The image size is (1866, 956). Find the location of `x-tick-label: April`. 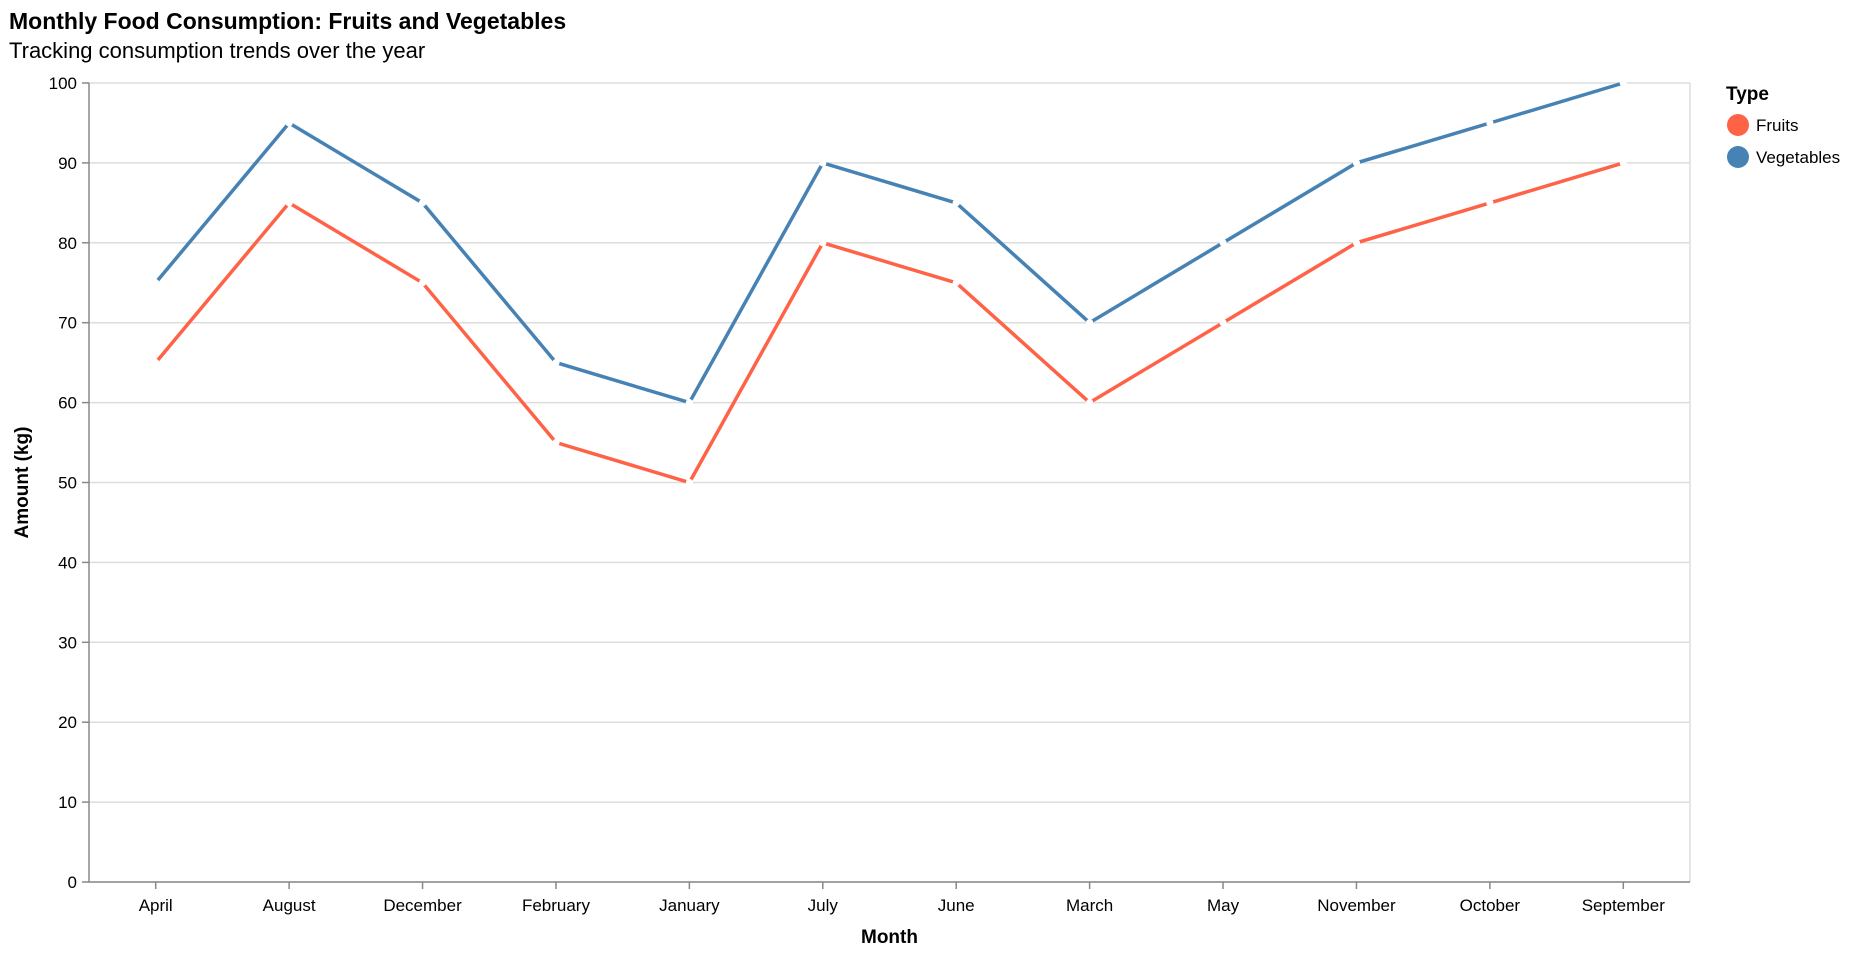

x-tick-label: April is located at coordinates (156, 905).